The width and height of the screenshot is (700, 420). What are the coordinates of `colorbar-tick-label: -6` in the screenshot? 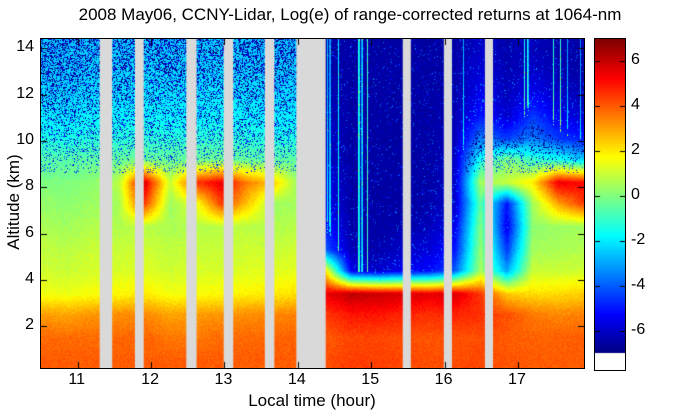 It's located at (638, 329).